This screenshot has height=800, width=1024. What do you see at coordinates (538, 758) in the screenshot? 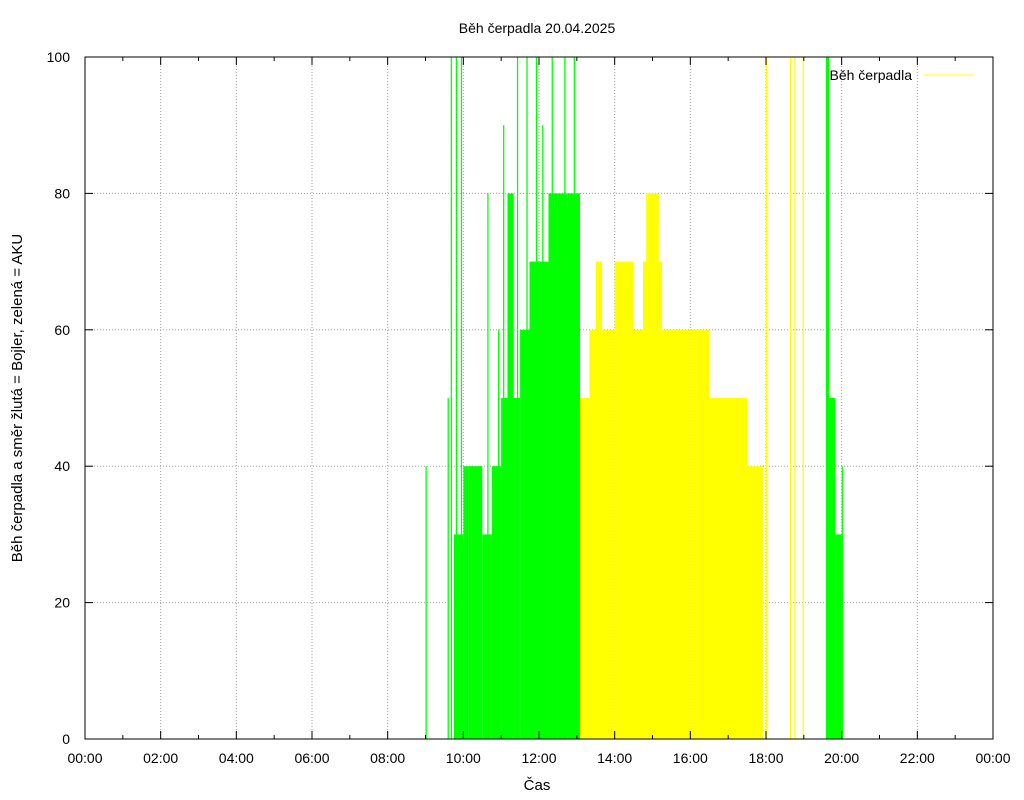
I see `x-tick-label: 12:00` at bounding box center [538, 758].